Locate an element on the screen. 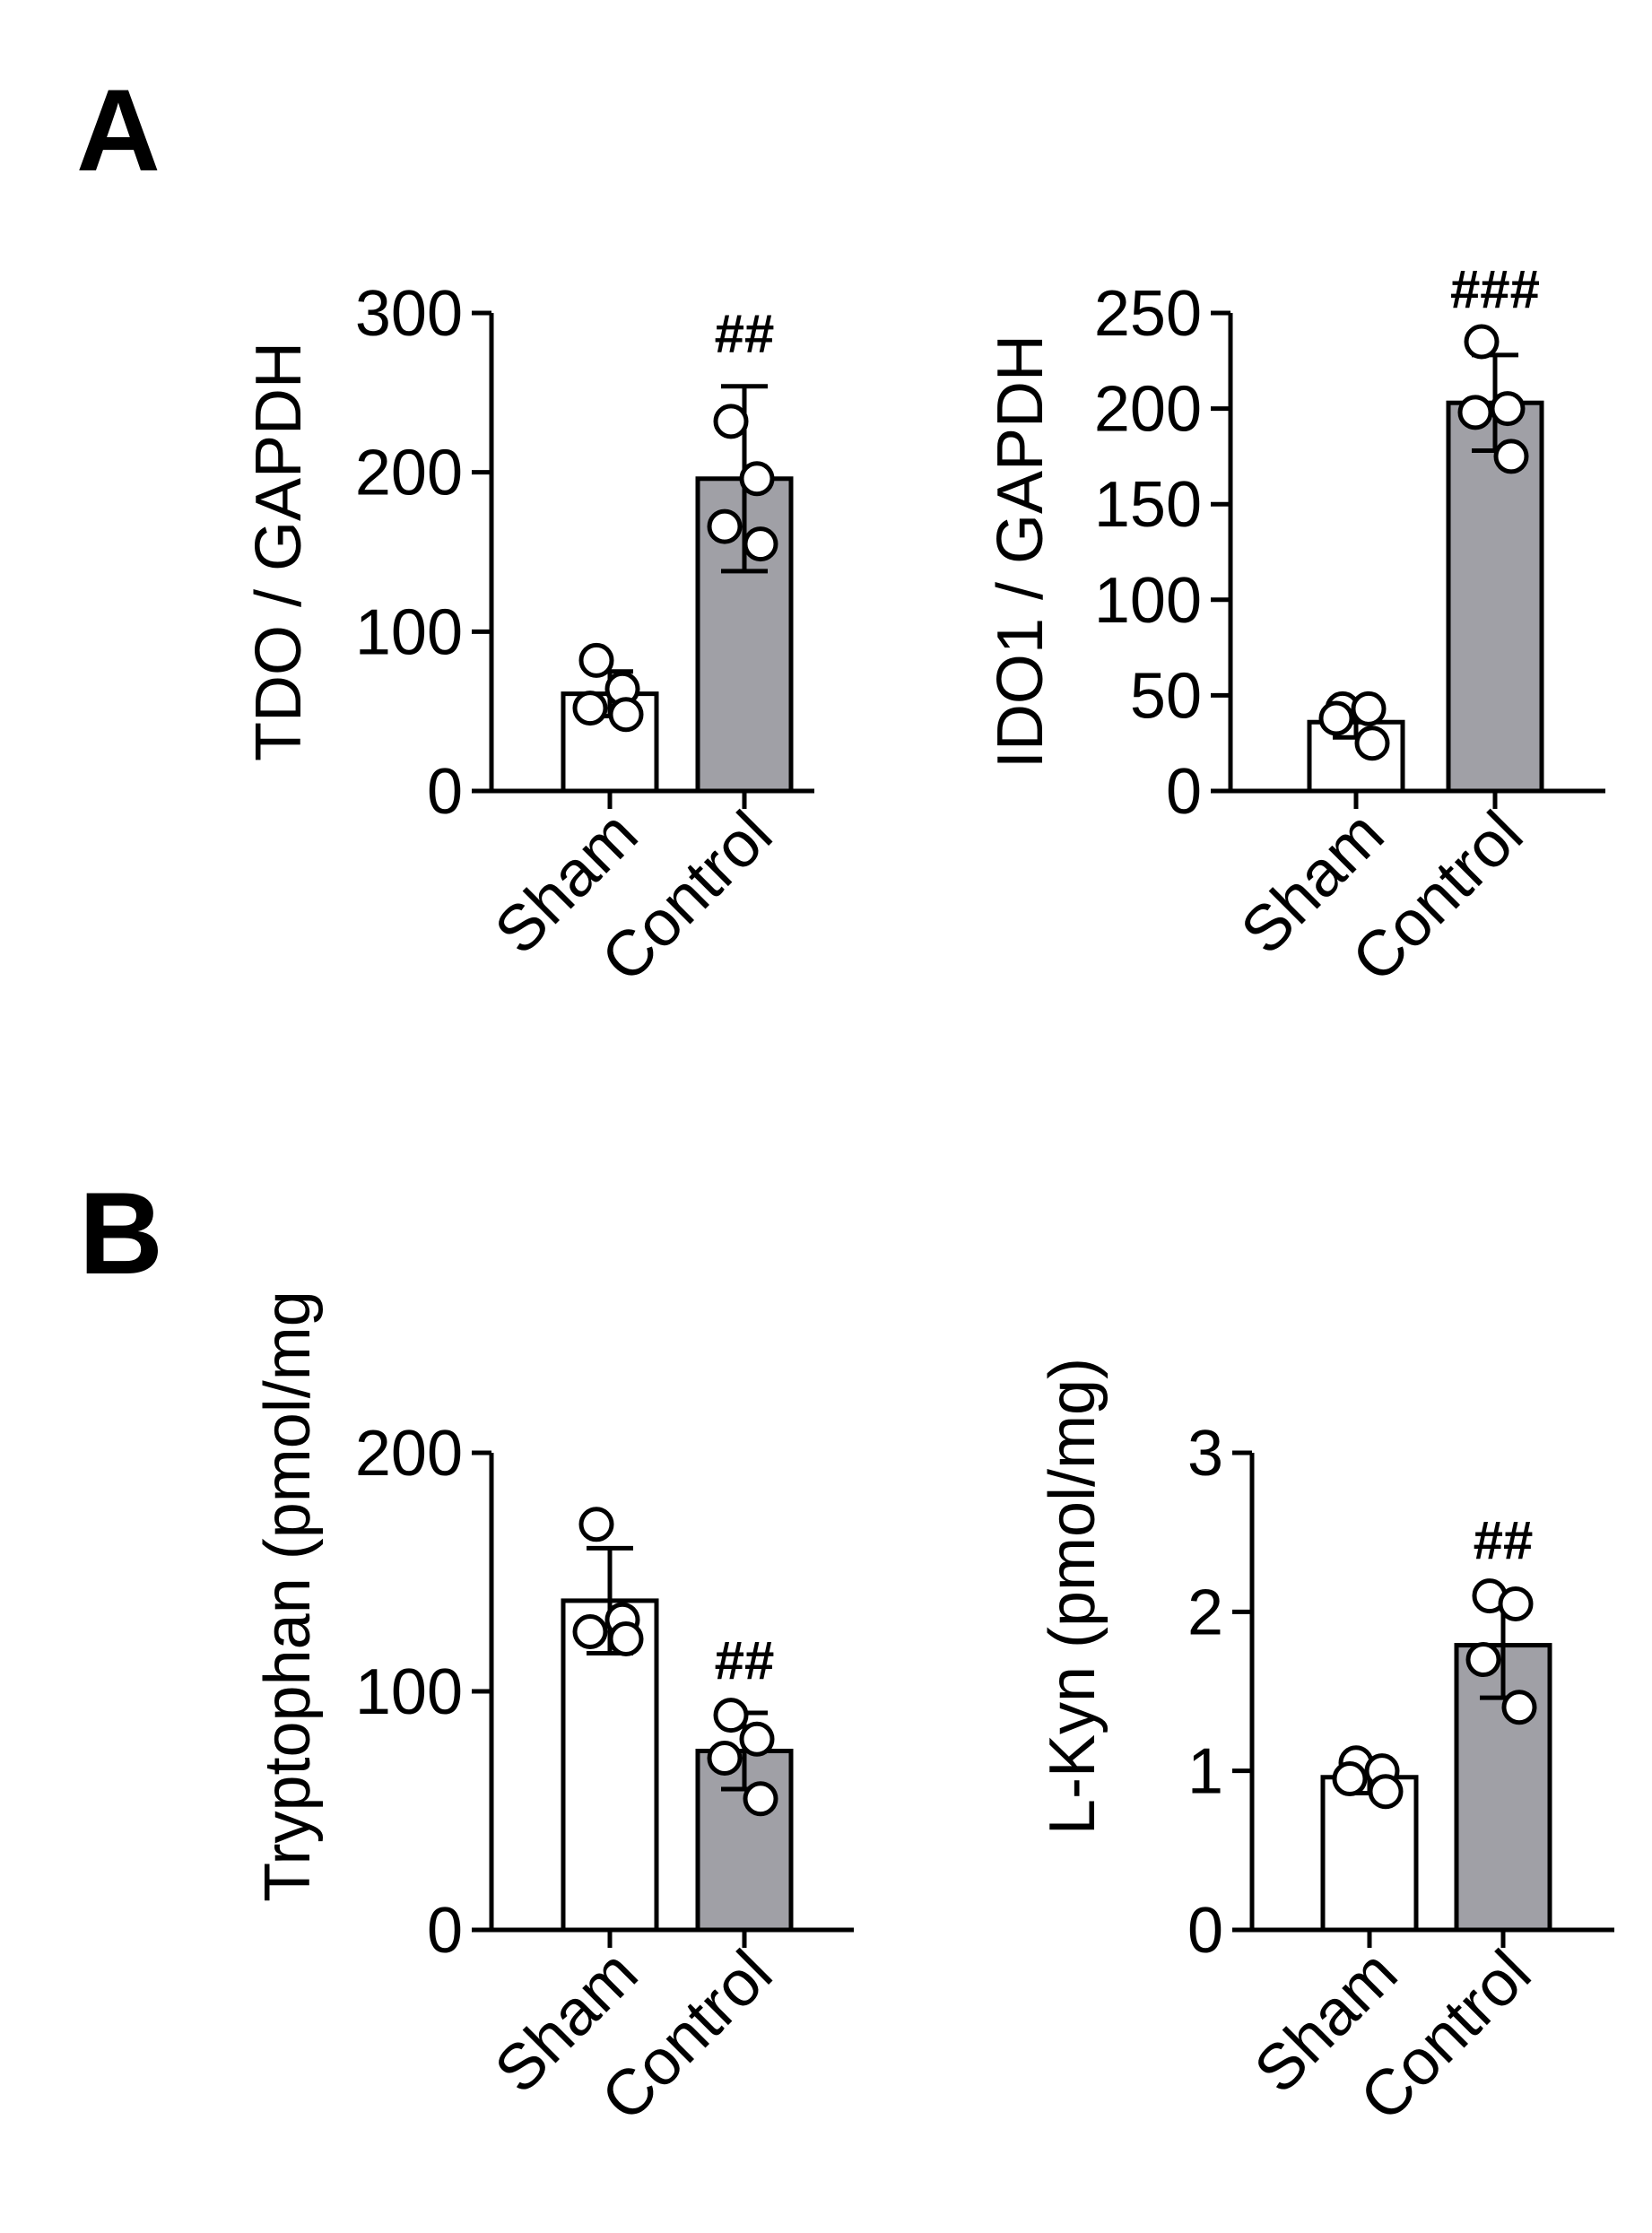 The height and width of the screenshot is (2233, 1652). y-tick-label: 250 is located at coordinates (1148, 314).